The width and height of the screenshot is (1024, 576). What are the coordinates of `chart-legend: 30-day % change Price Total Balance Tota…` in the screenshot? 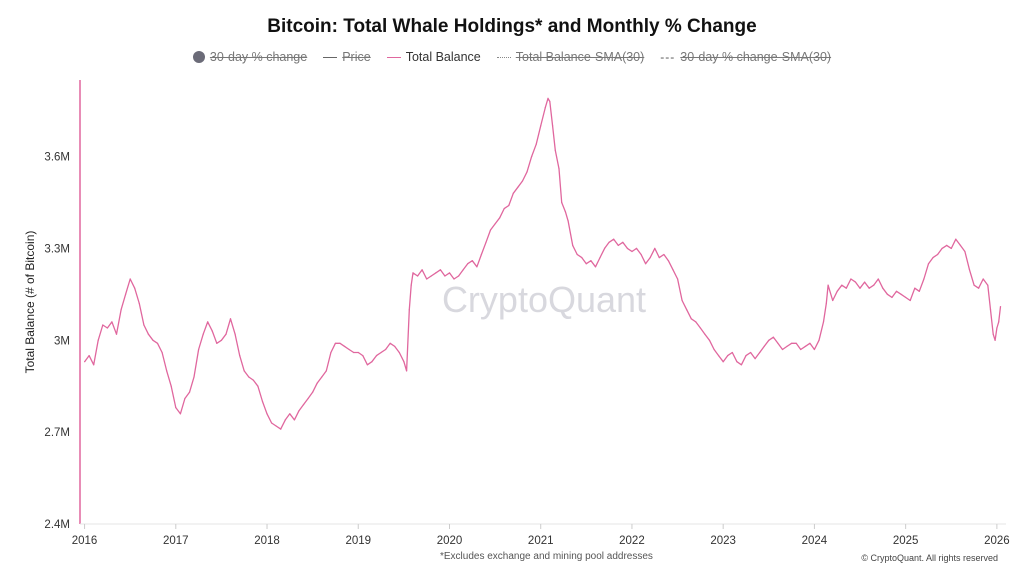 It's located at (512, 57).